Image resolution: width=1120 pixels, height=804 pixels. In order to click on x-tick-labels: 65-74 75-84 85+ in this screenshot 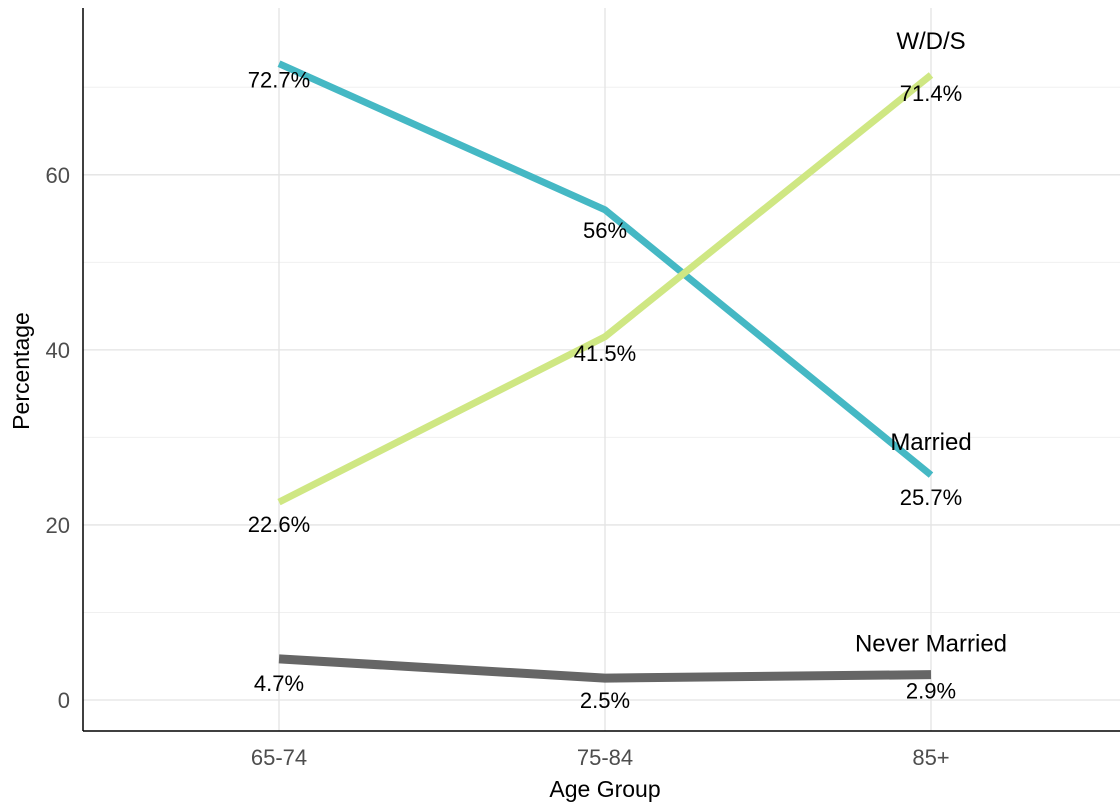, I will do `click(600, 757)`.